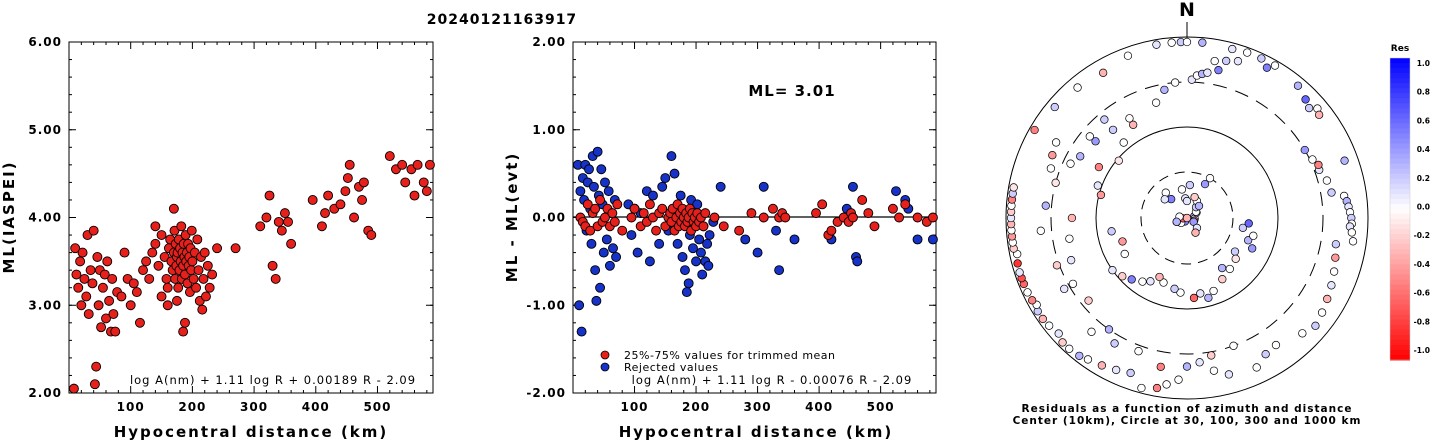  What do you see at coordinates (45, 305) in the screenshot?
I see `y-tick-label: 3.00` at bounding box center [45, 305].